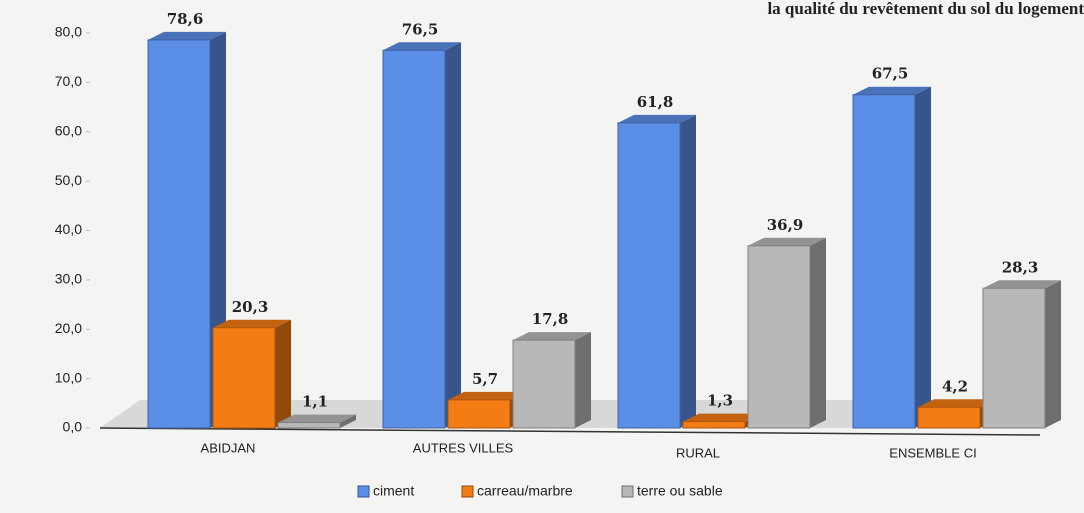  I want to click on y-tick-label: 20,0, so click(68, 328).